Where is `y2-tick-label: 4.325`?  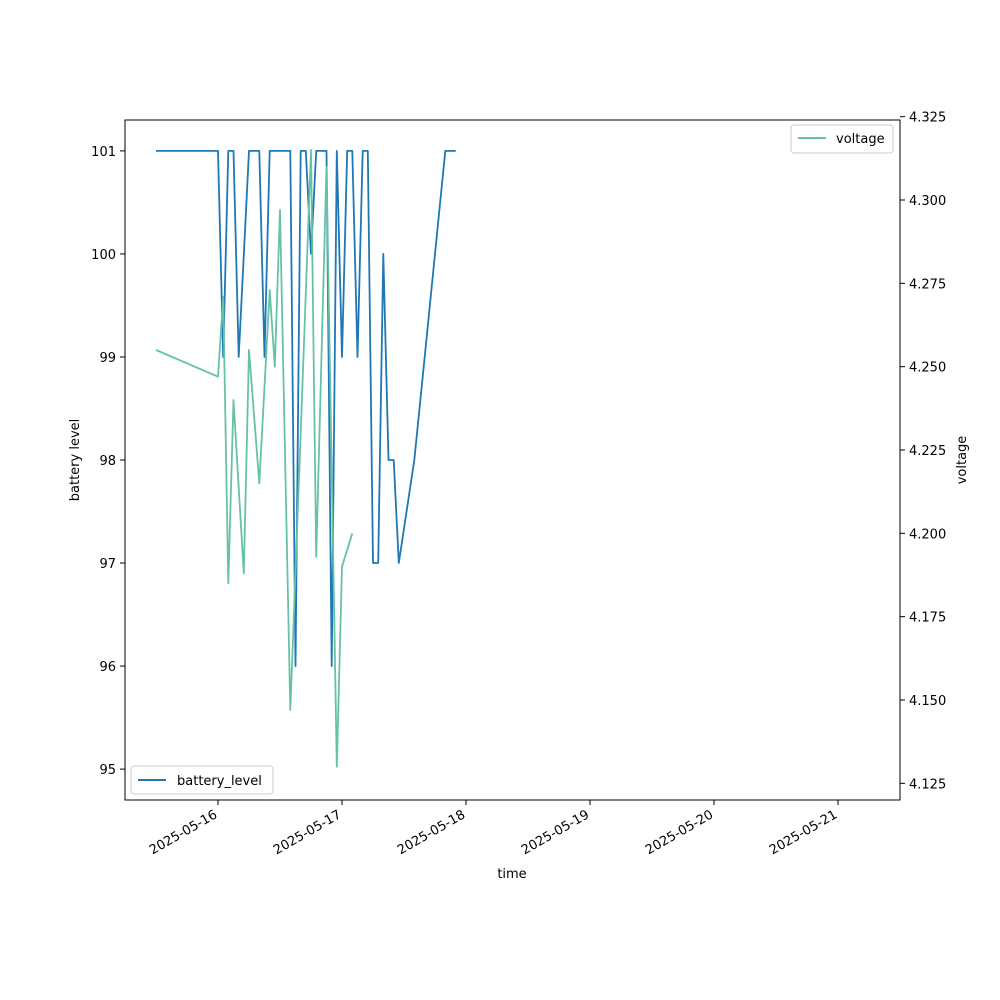 y2-tick-label: 4.325 is located at coordinates (927, 118).